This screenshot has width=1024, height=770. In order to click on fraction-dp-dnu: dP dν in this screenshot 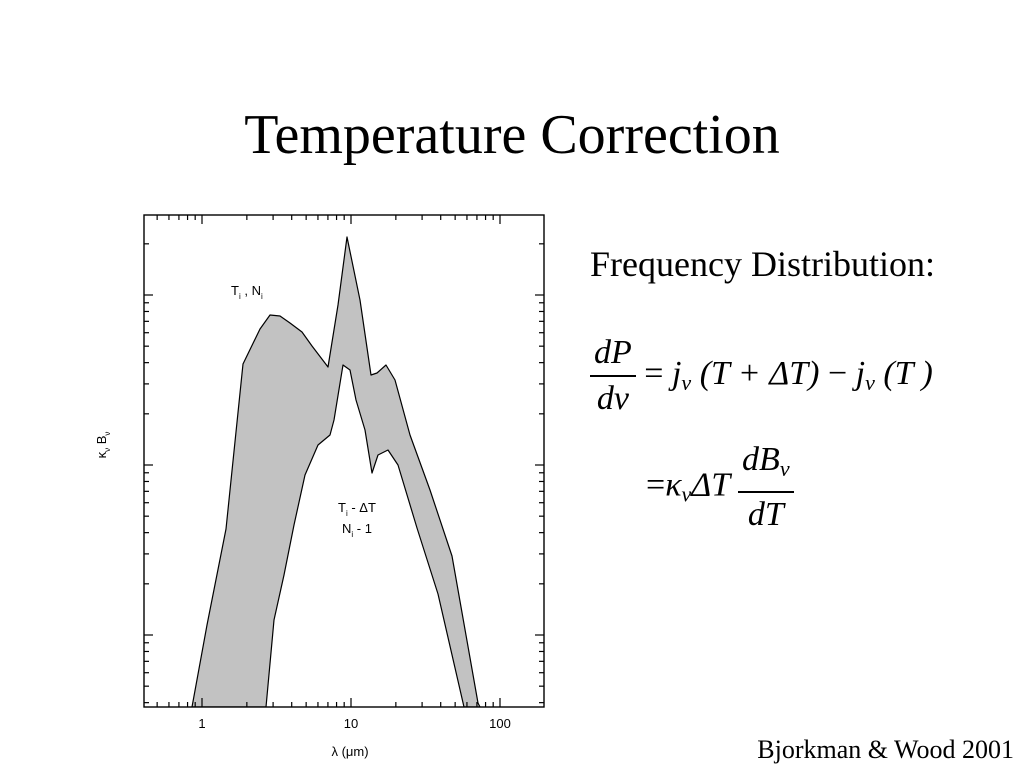, I will do `click(613, 376)`.